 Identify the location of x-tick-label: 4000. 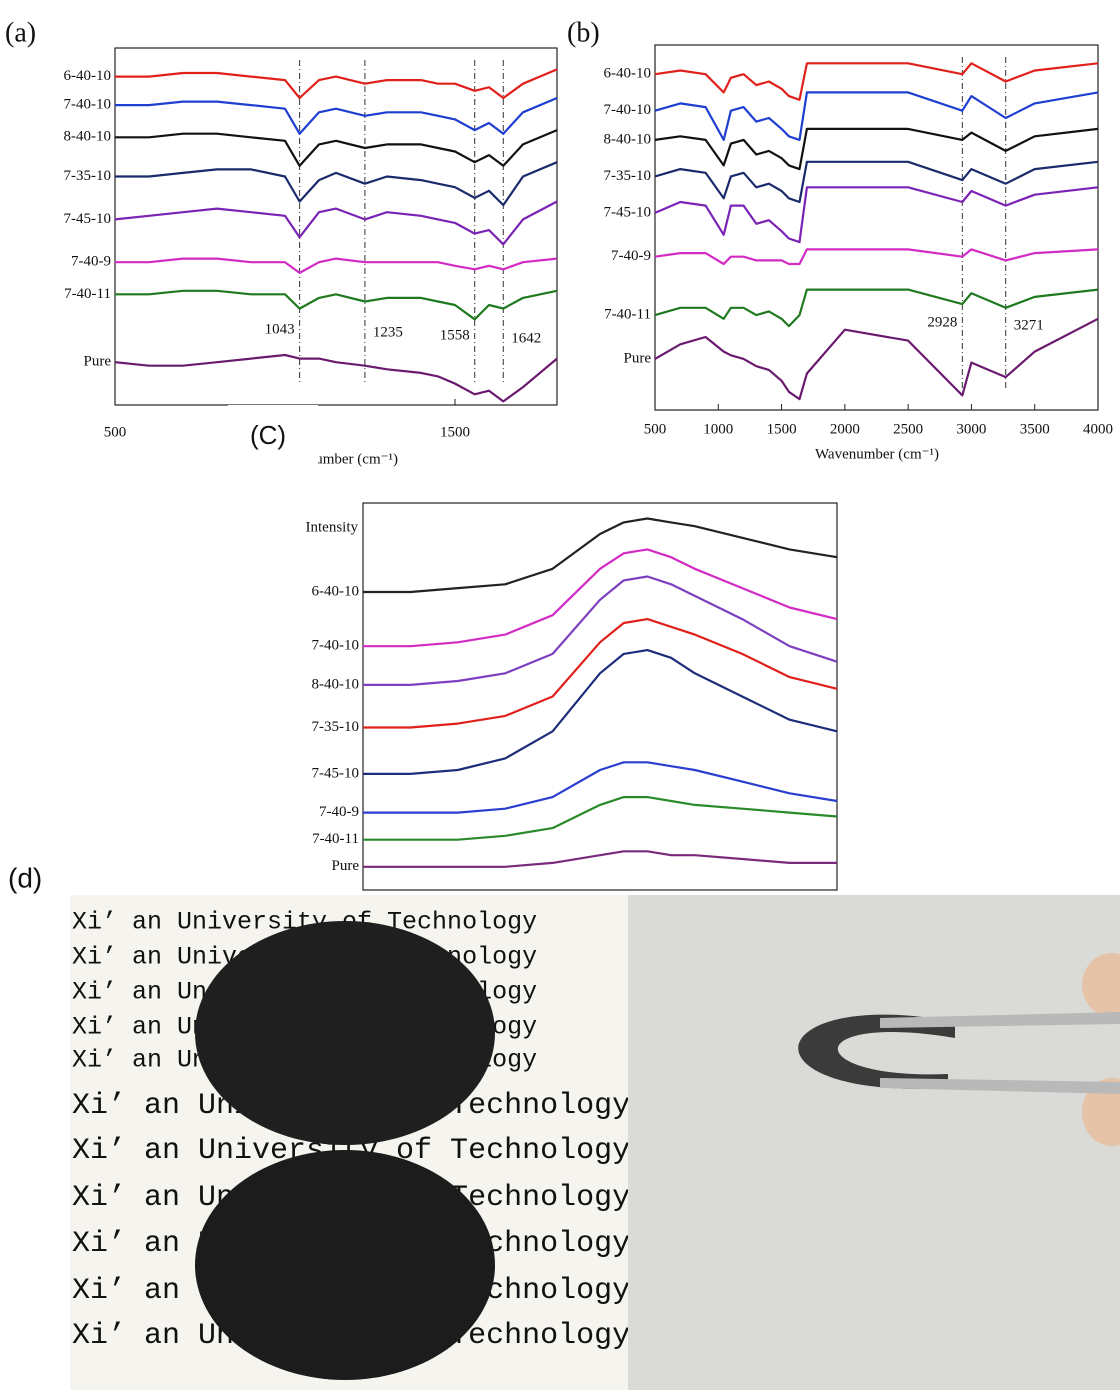
(1098, 429).